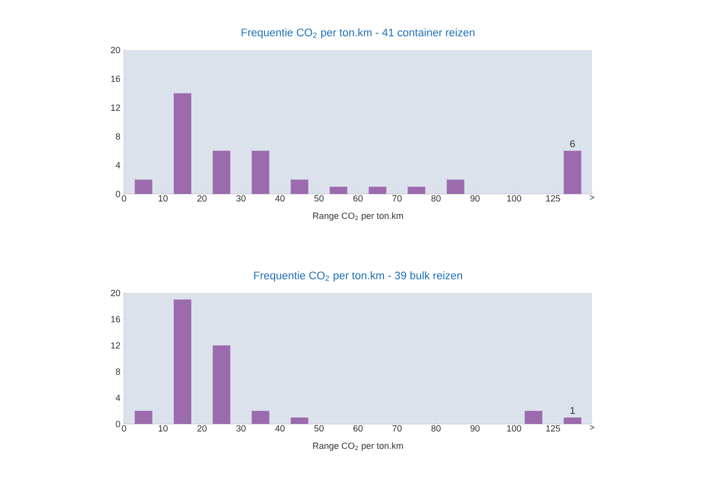 This screenshot has height=482, width=718. Describe the element at coordinates (358, 33) in the screenshot. I see `chart-title: Frequentie CO$_{2}$ per ton.km - 41 container reizen` at that location.